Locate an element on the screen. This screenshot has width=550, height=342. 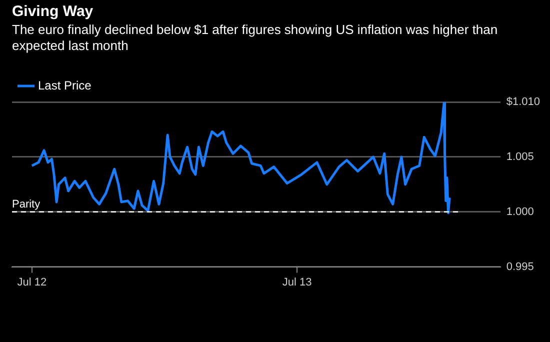
x-tick-label: Jul 13 is located at coordinates (297, 282).